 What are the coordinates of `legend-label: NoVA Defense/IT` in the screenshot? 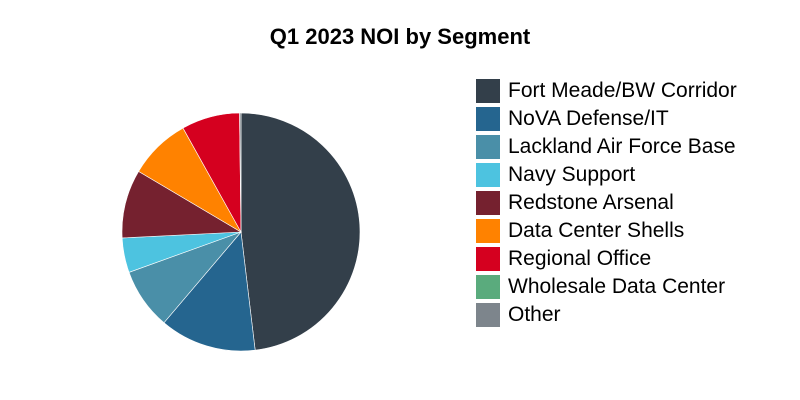 It's located at (588, 118).